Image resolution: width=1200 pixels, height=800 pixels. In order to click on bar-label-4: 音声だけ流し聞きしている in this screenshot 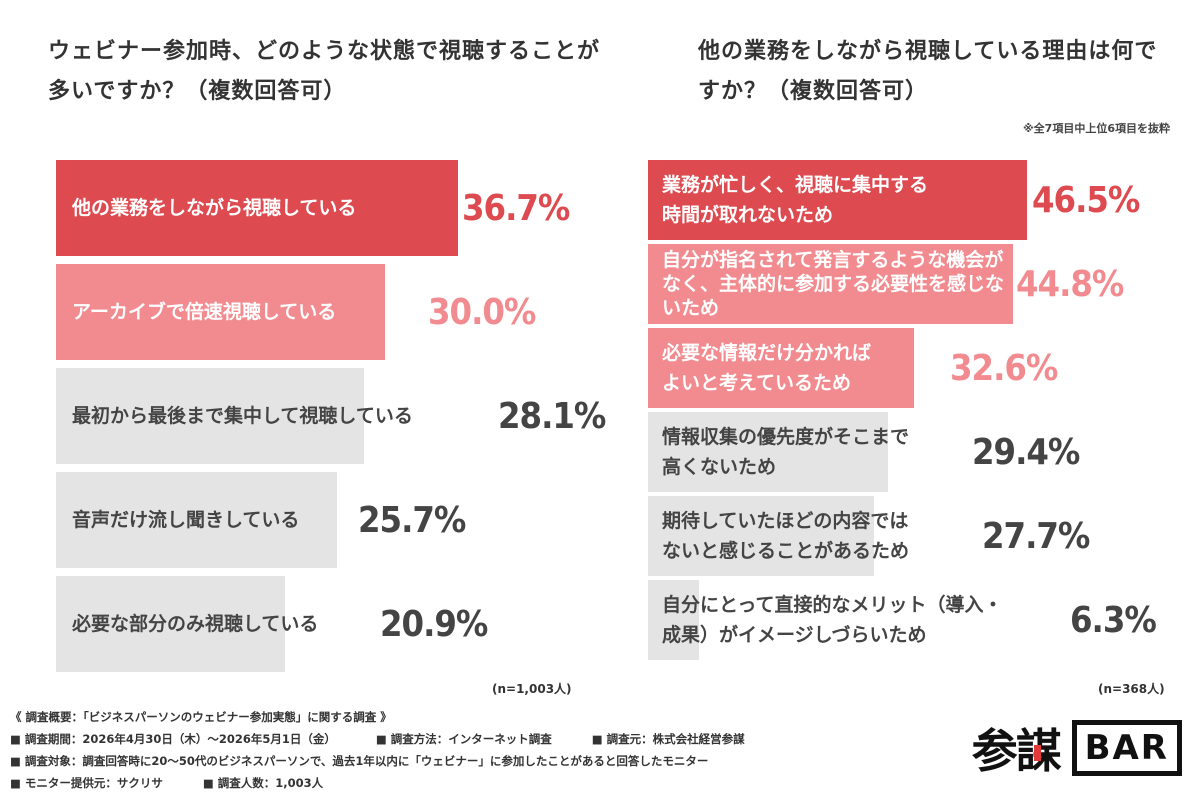, I will do `click(186, 520)`.